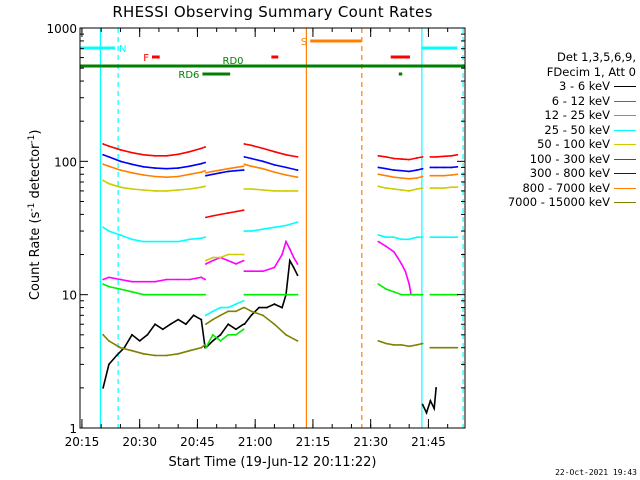  Describe the element at coordinates (556, 188) in the screenshot. I see `legend-item-7: 800 - 7000 keV` at that location.